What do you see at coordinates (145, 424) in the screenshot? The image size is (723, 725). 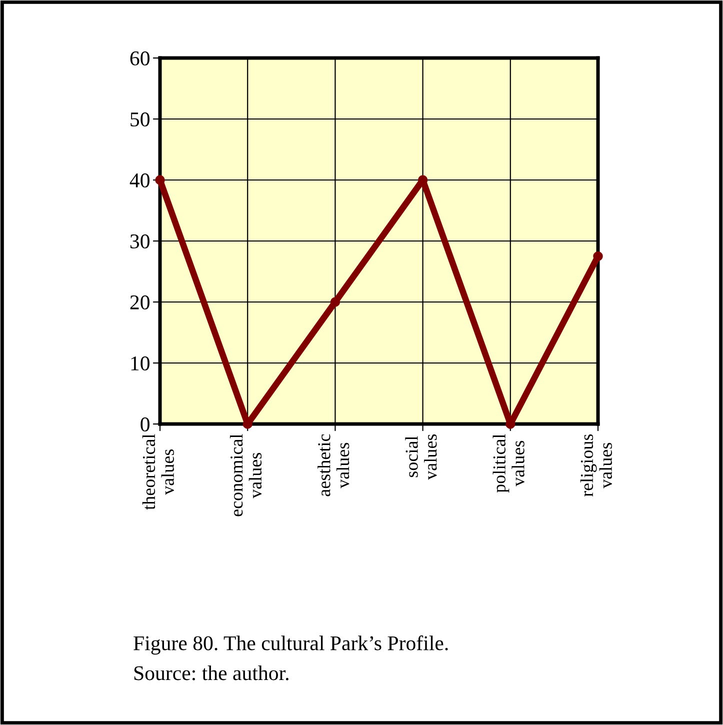 I see `y-tick-label: 0` at bounding box center [145, 424].